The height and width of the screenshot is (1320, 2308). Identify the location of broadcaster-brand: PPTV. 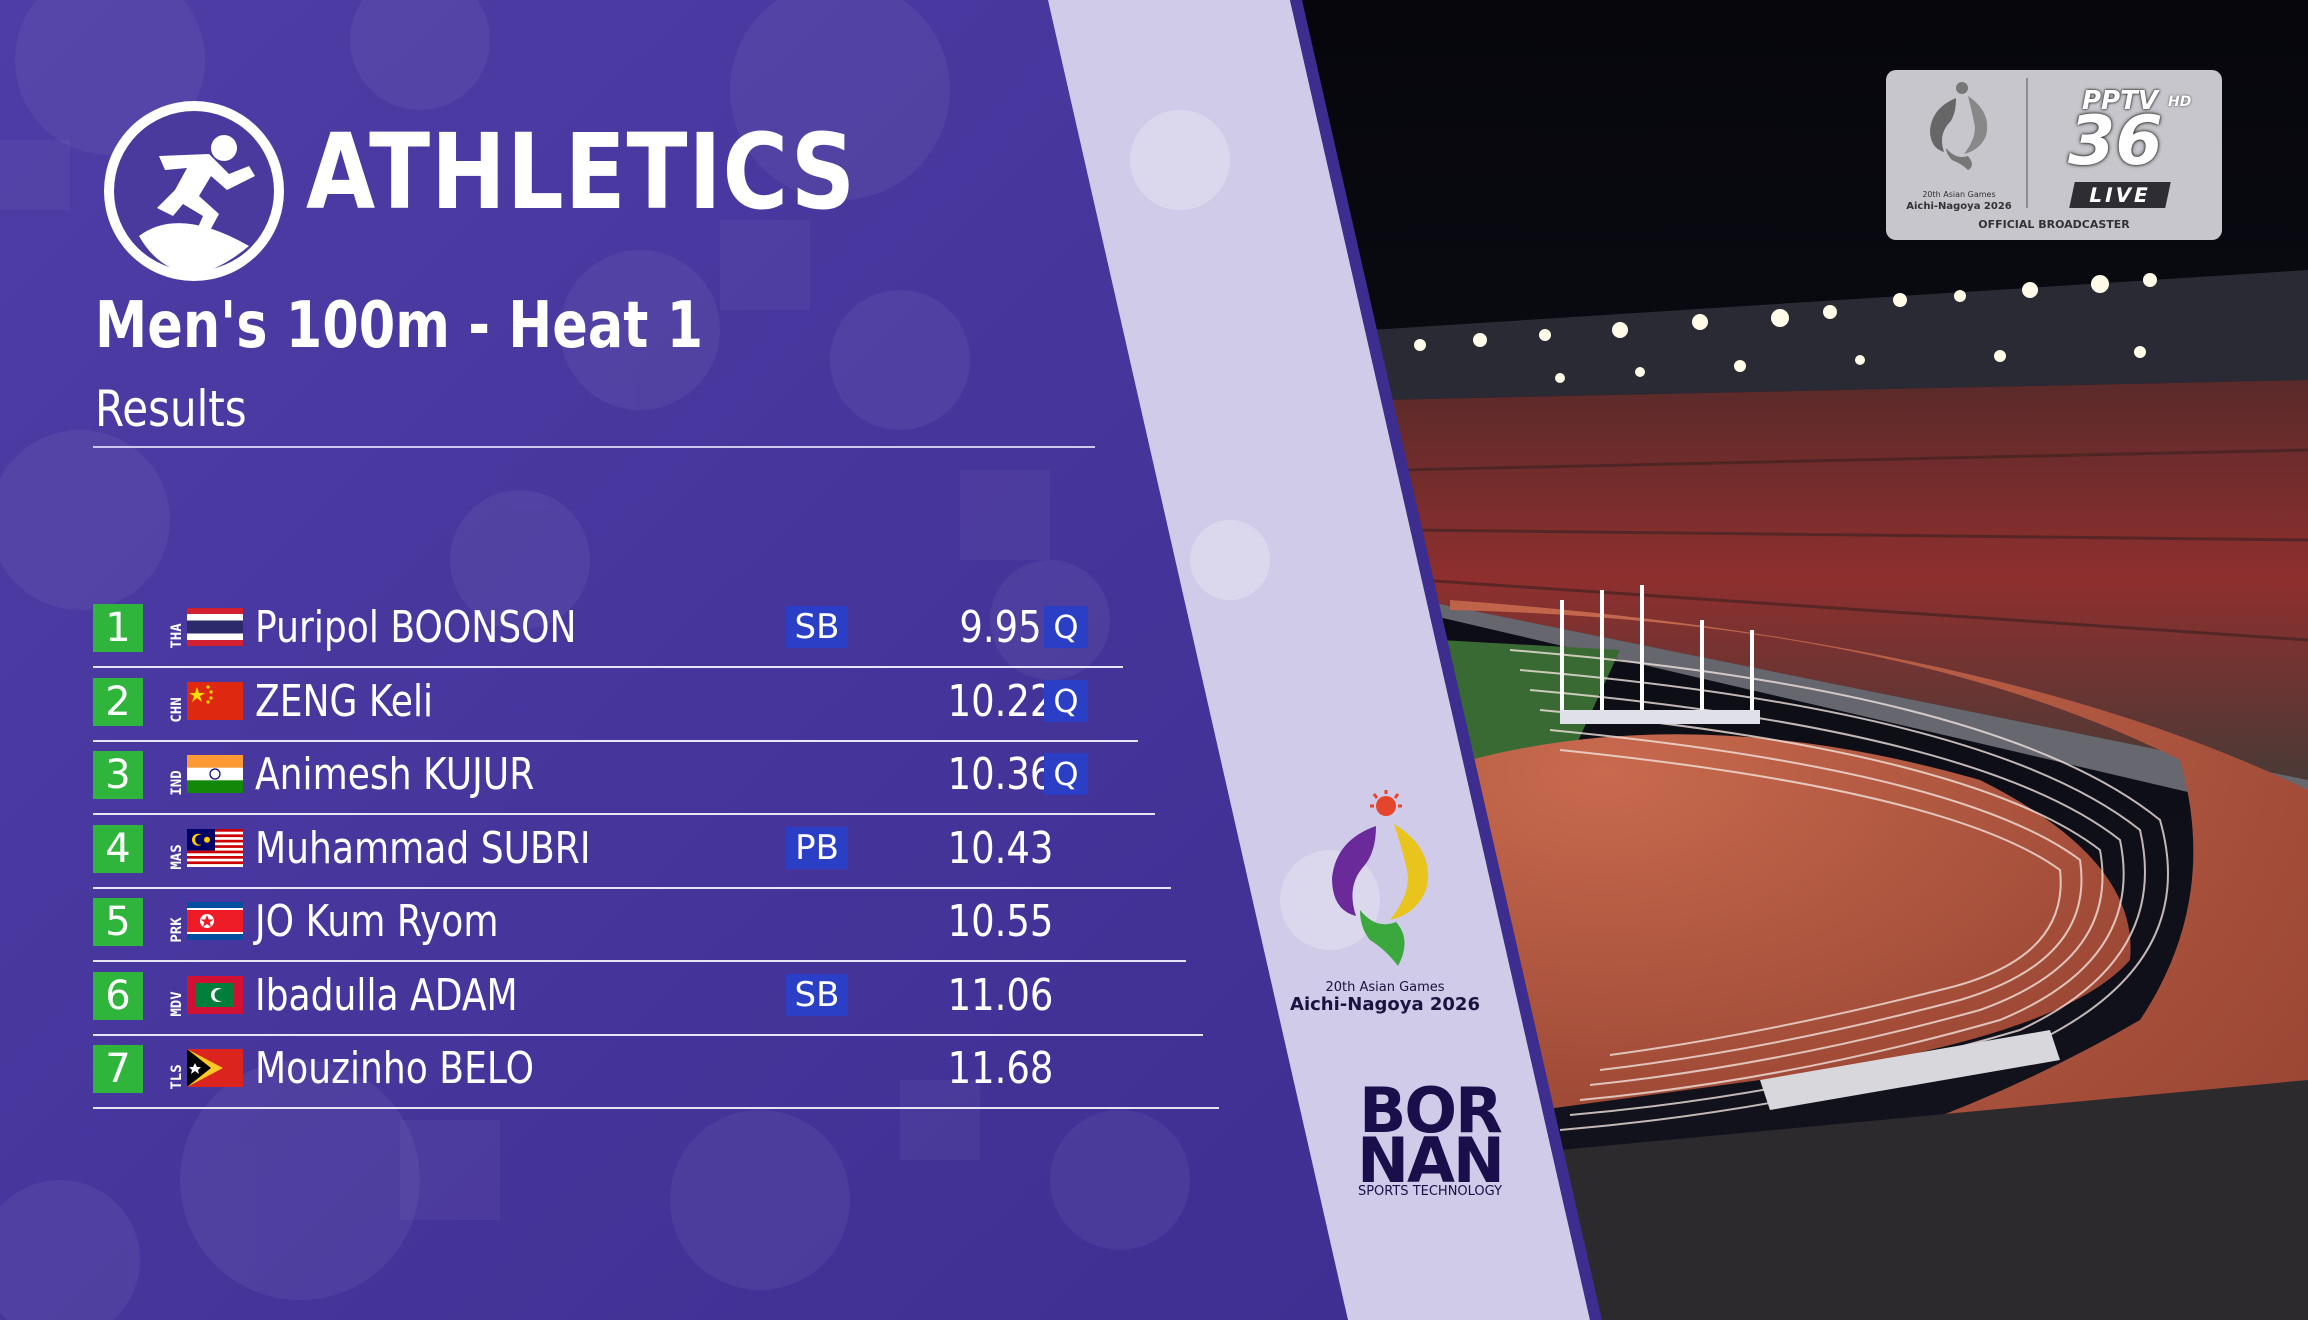
(2120, 101).